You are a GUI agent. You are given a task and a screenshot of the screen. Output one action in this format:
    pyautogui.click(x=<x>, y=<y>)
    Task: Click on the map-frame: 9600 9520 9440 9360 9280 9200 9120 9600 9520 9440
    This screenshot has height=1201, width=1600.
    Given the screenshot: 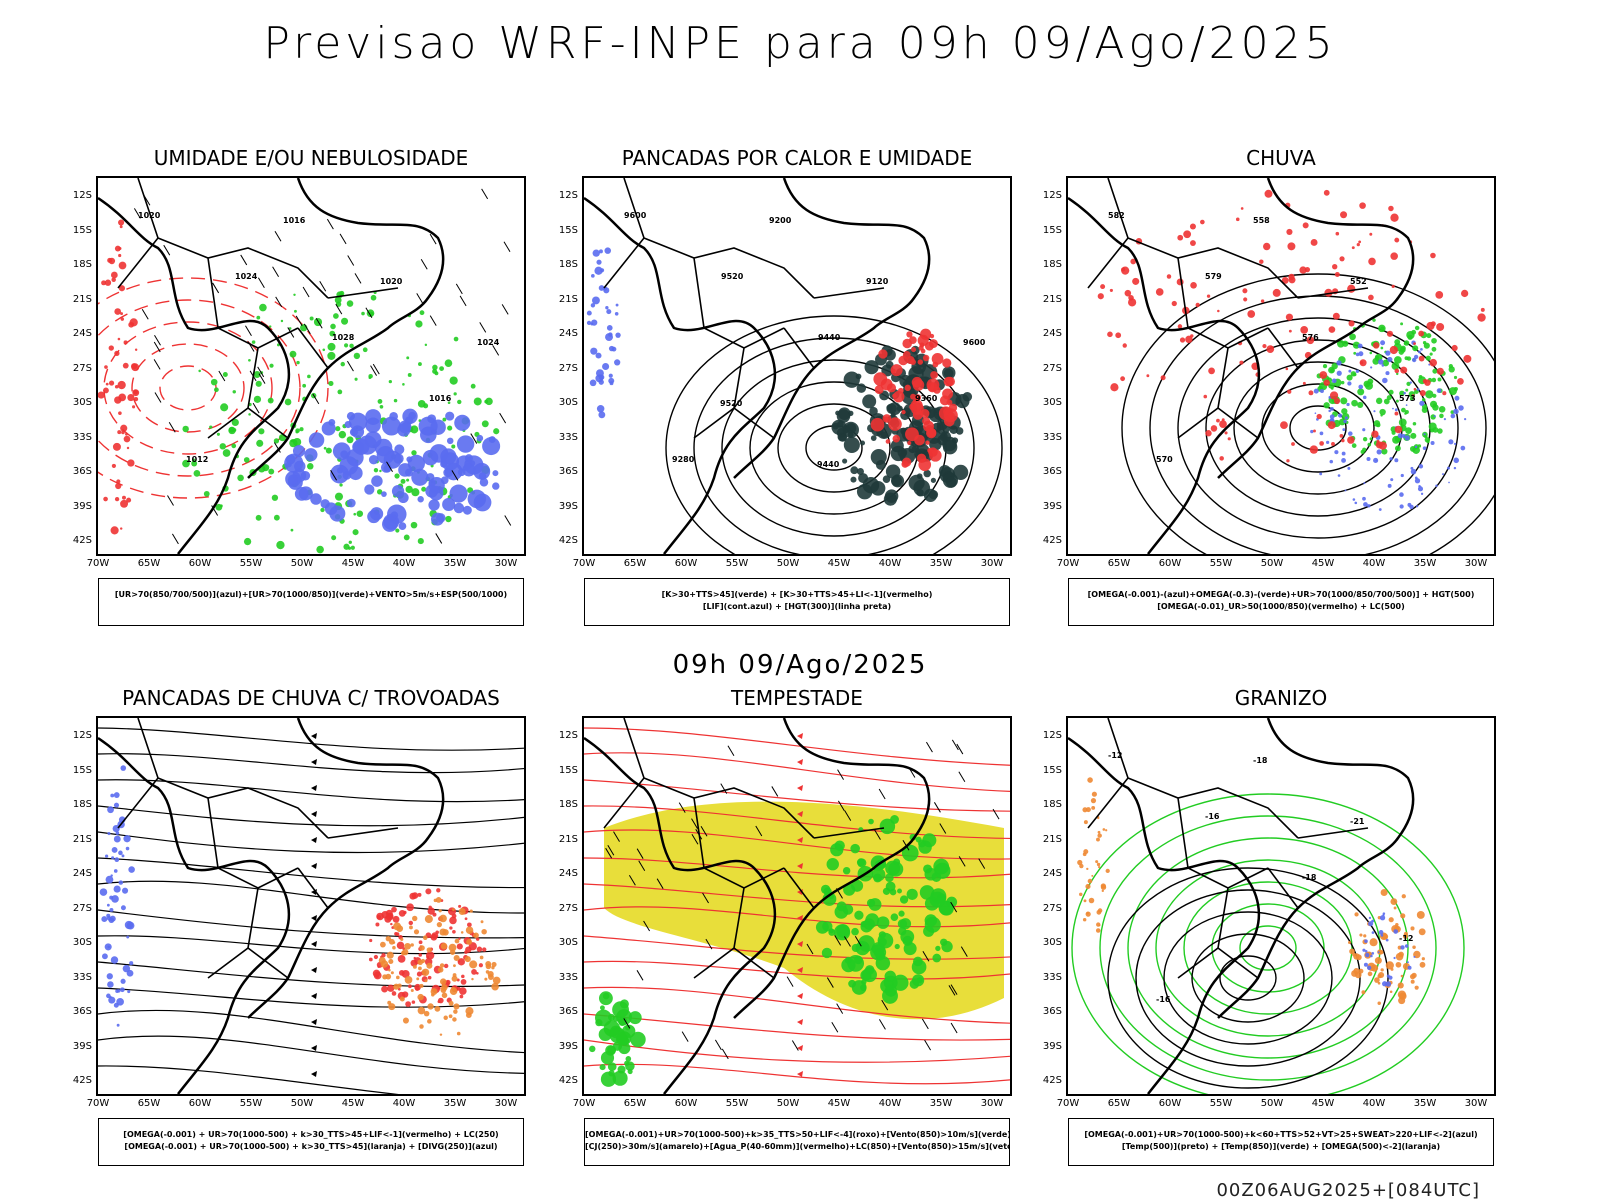 What is the action you would take?
    pyautogui.click(x=797, y=366)
    